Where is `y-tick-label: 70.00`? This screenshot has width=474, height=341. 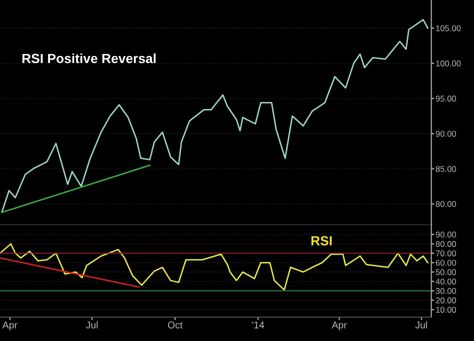 y-tick-label: 70.00 is located at coordinates (446, 253).